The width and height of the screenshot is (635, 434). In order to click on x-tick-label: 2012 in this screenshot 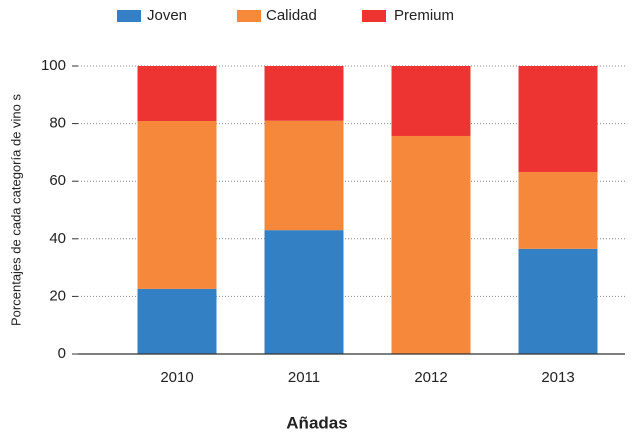, I will do `click(430, 377)`.